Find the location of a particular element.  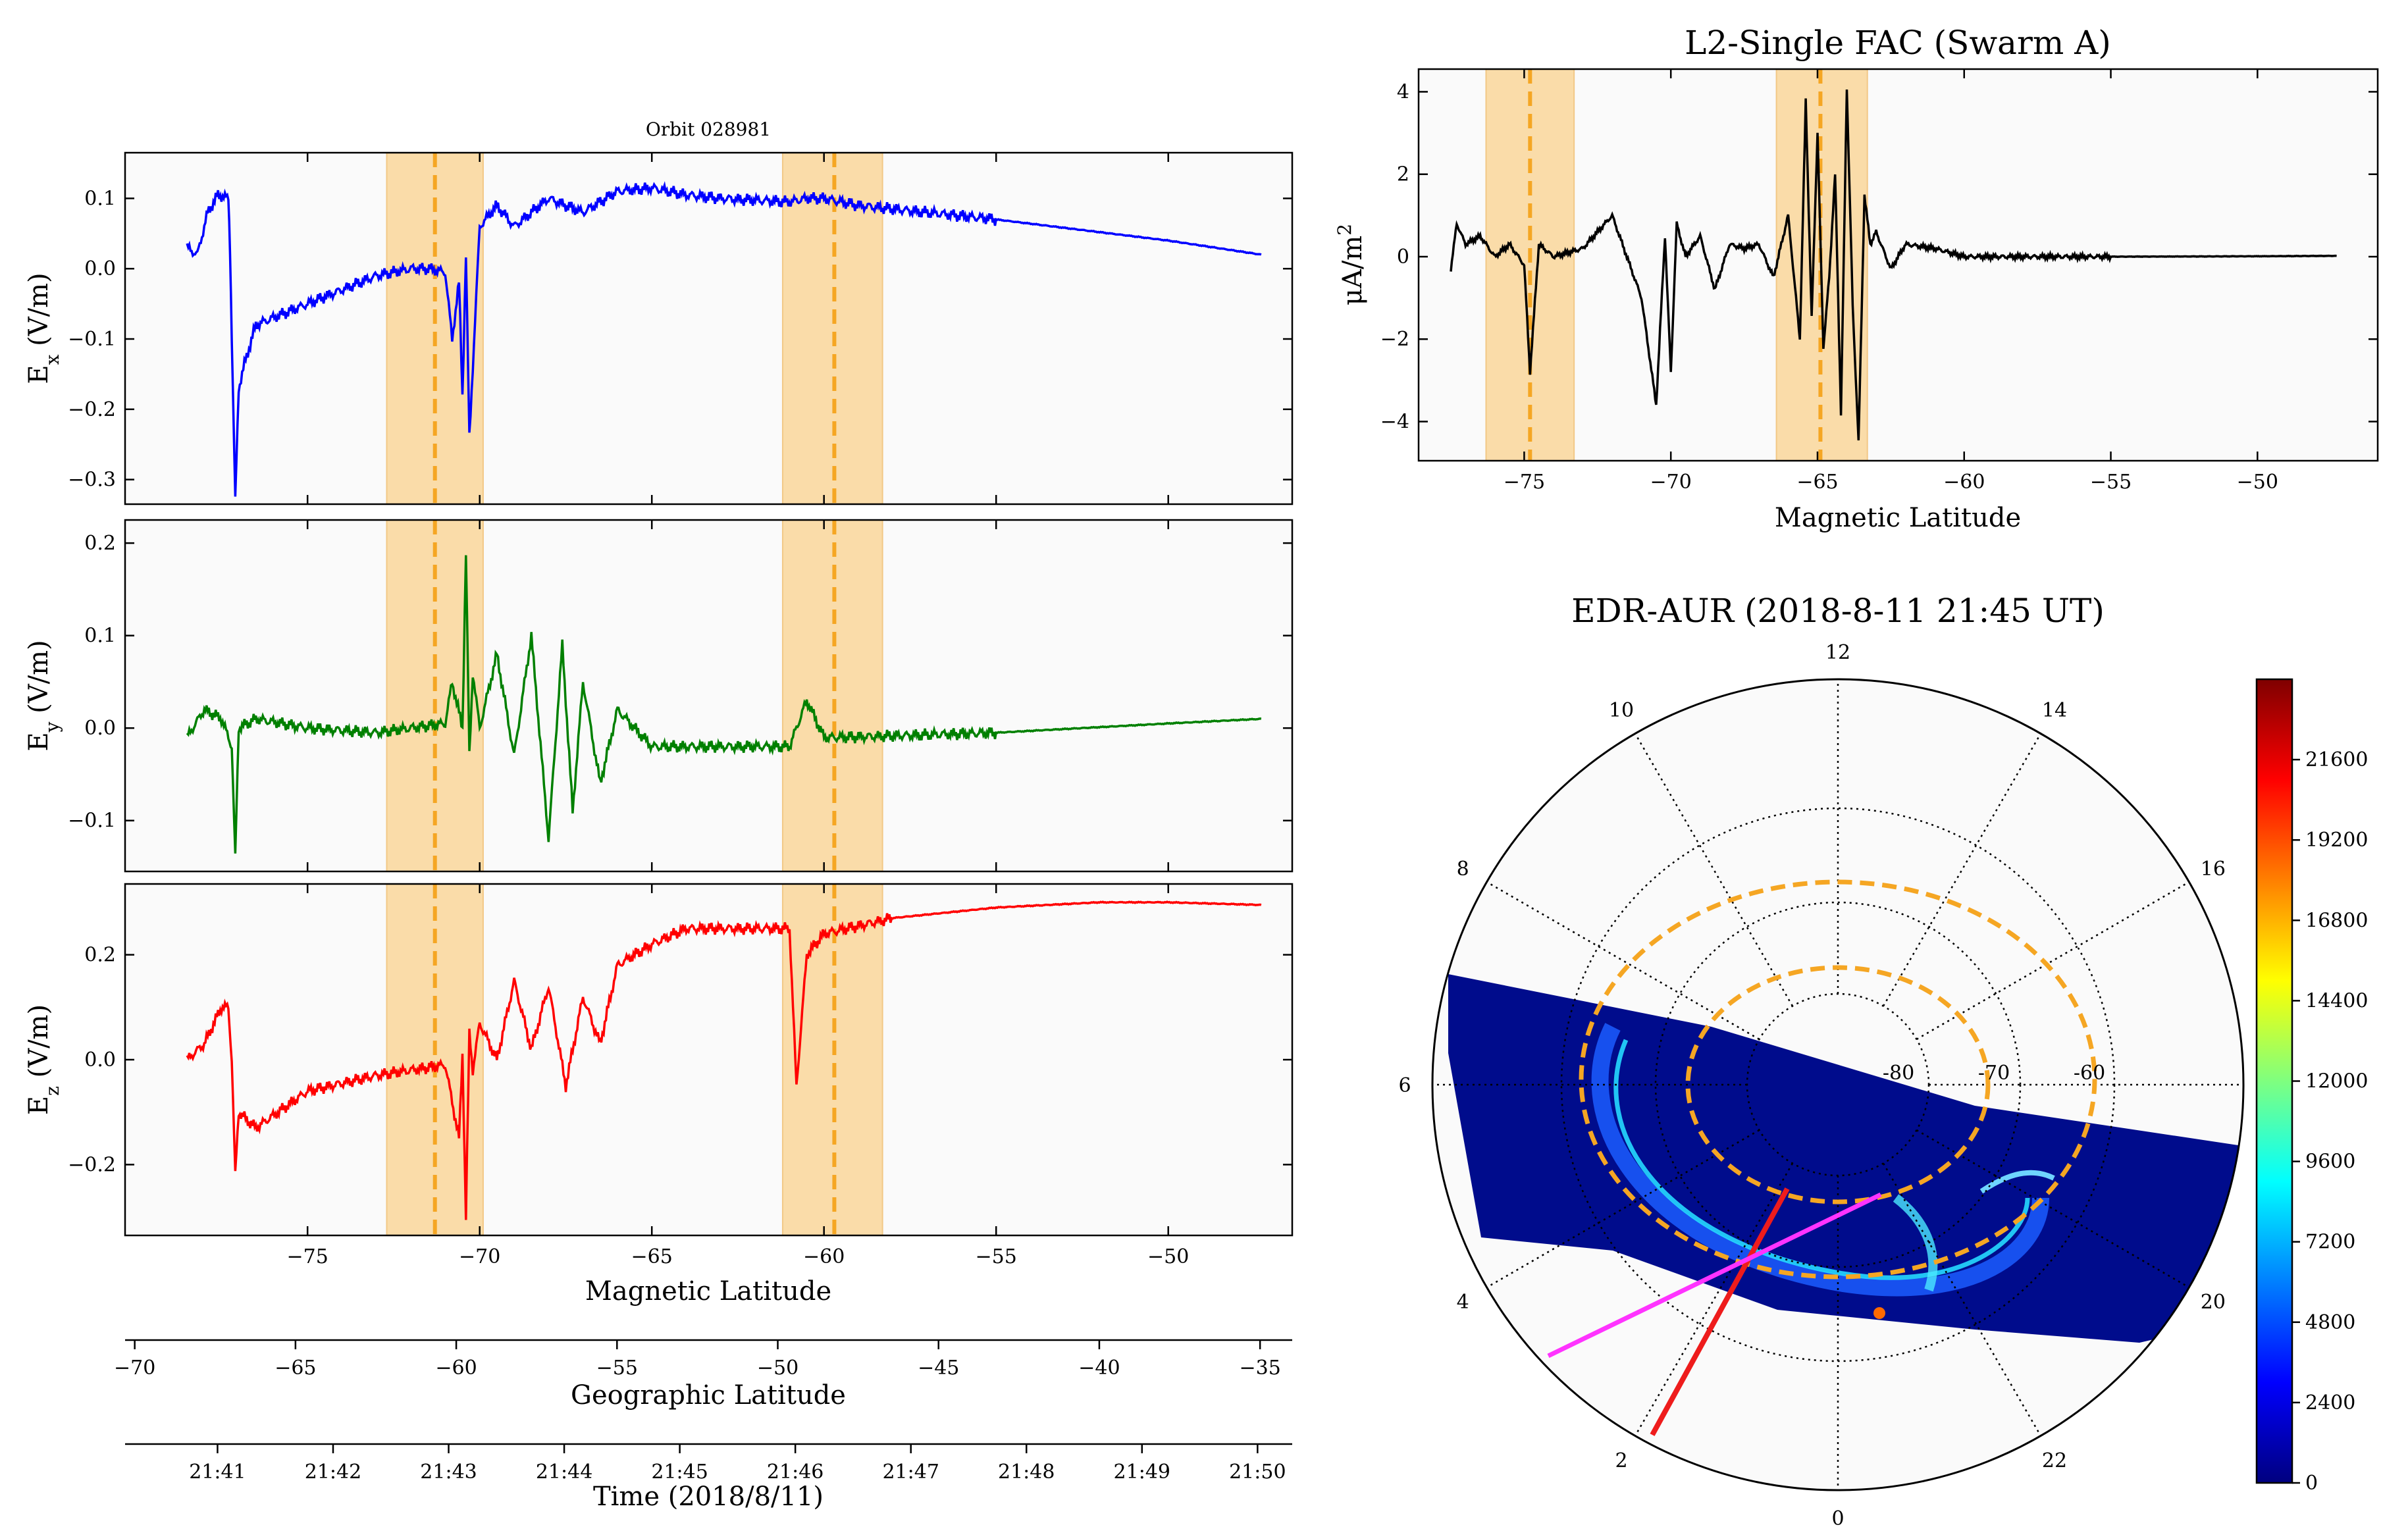

ez-xtick-label: −50 is located at coordinates (1168, 1256).